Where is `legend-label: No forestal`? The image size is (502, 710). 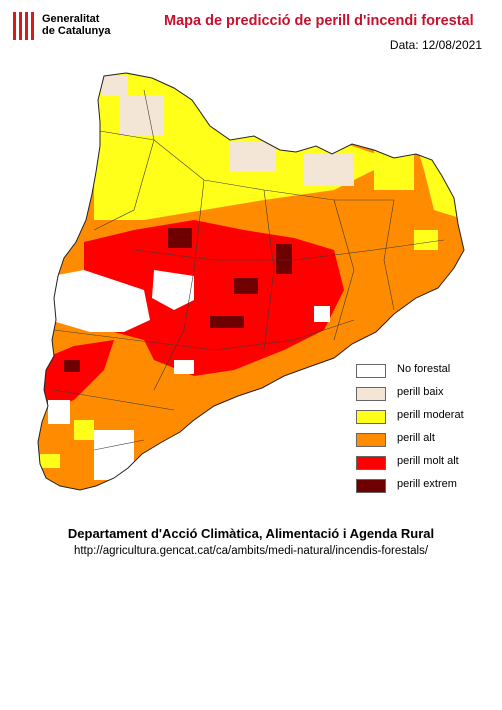
legend-label: No forestal is located at coordinates (424, 369).